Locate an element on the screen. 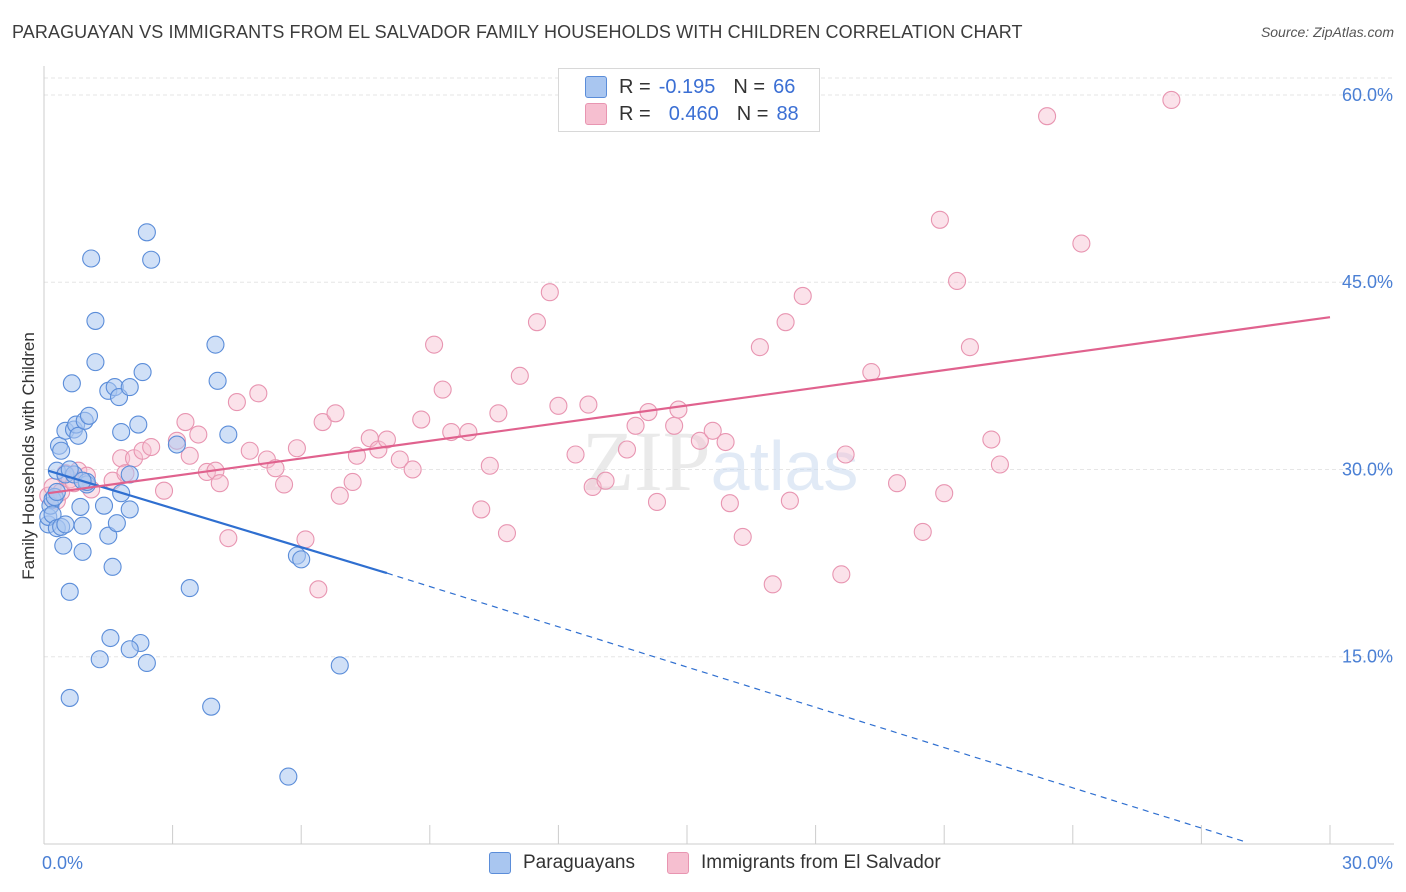 The image size is (1406, 892). series-legend: Paraguayans Immigrants from El Salvador is located at coordinates (703, 865).